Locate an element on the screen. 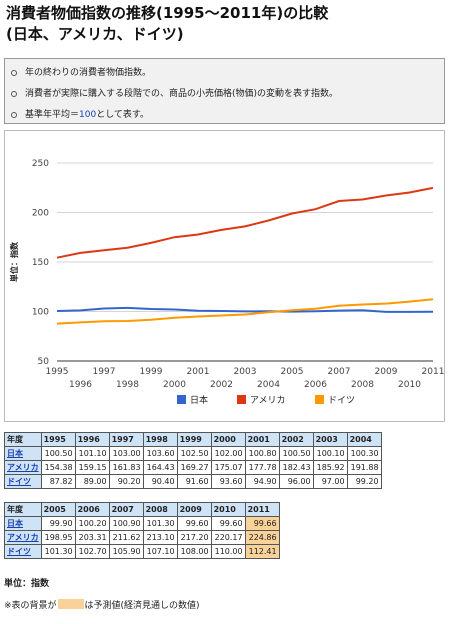  table-cell: 101.30 is located at coordinates (160, 523).